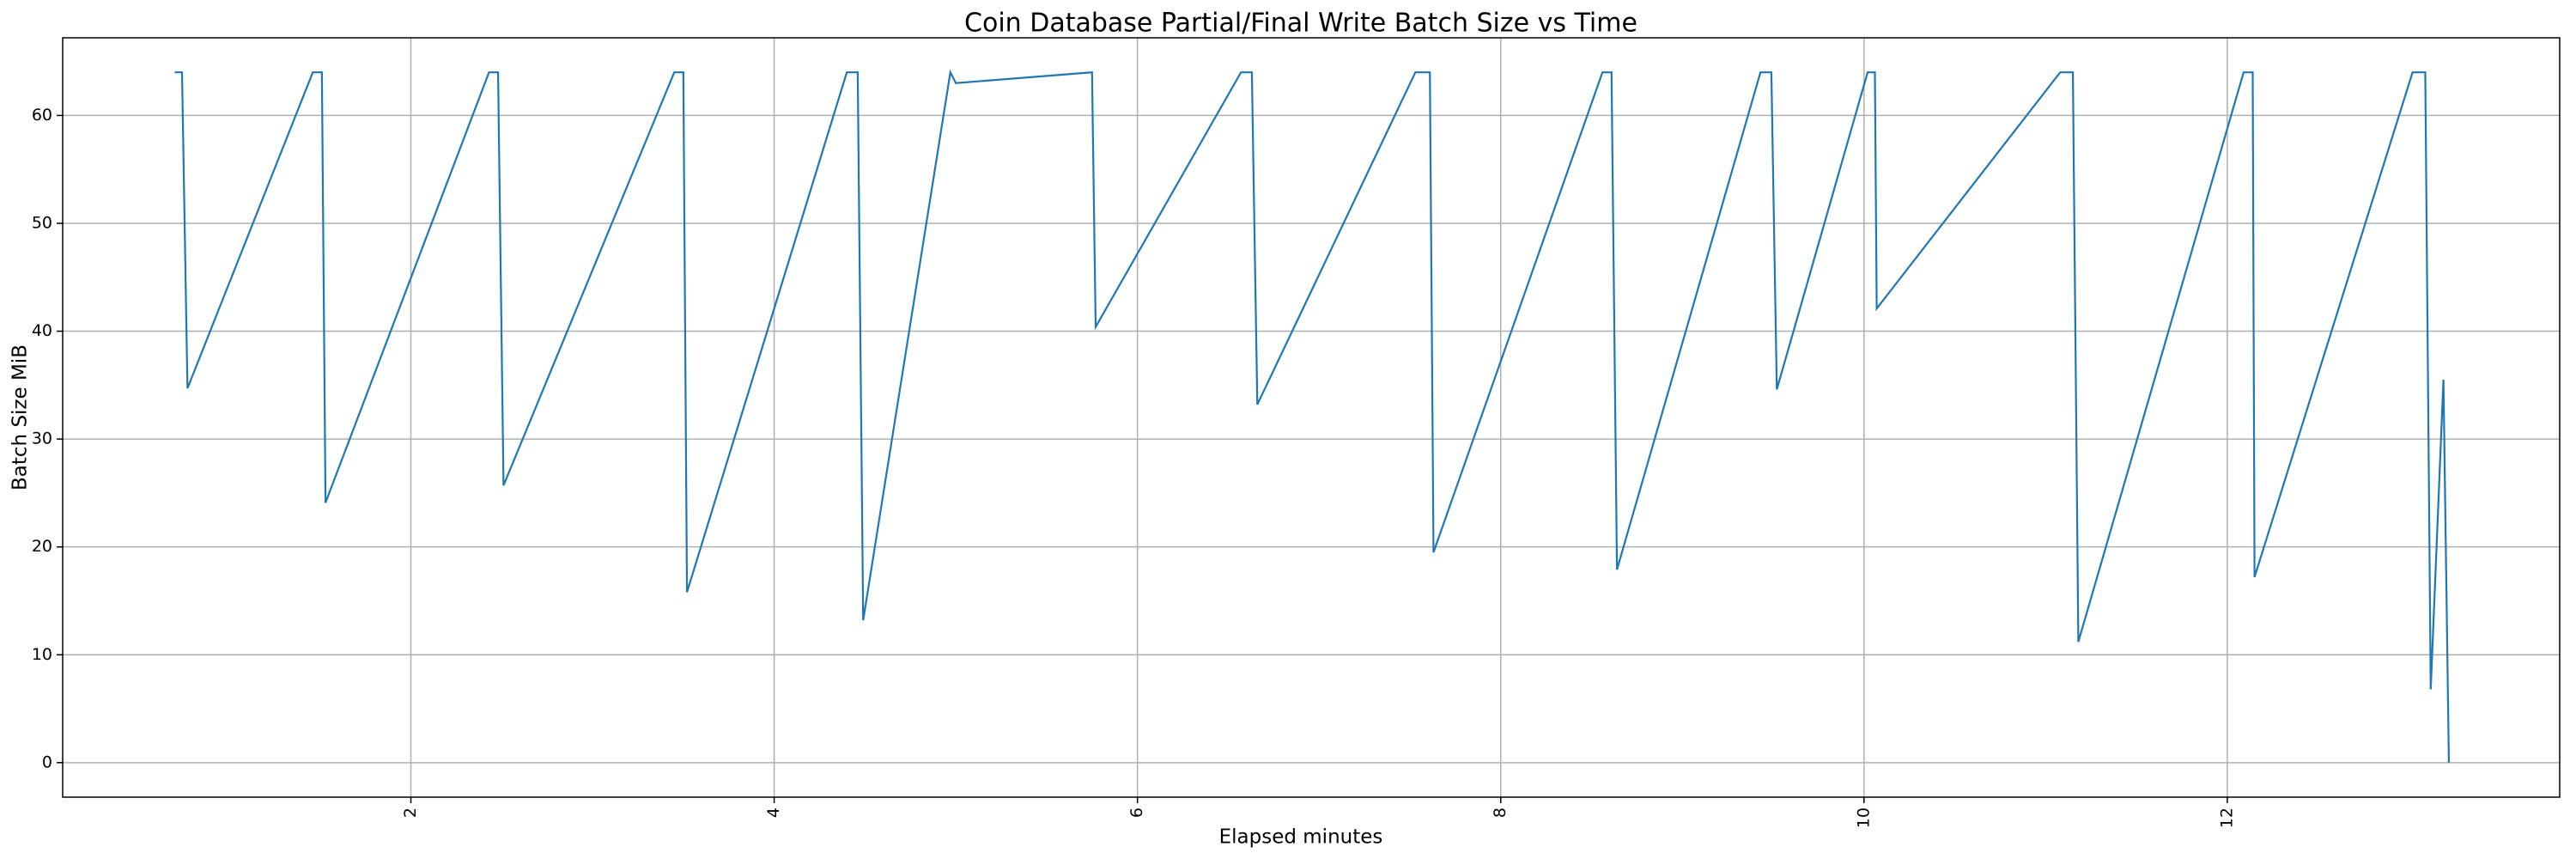 The width and height of the screenshot is (2576, 859). What do you see at coordinates (42, 222) in the screenshot?
I see `y-tick-label: 50` at bounding box center [42, 222].